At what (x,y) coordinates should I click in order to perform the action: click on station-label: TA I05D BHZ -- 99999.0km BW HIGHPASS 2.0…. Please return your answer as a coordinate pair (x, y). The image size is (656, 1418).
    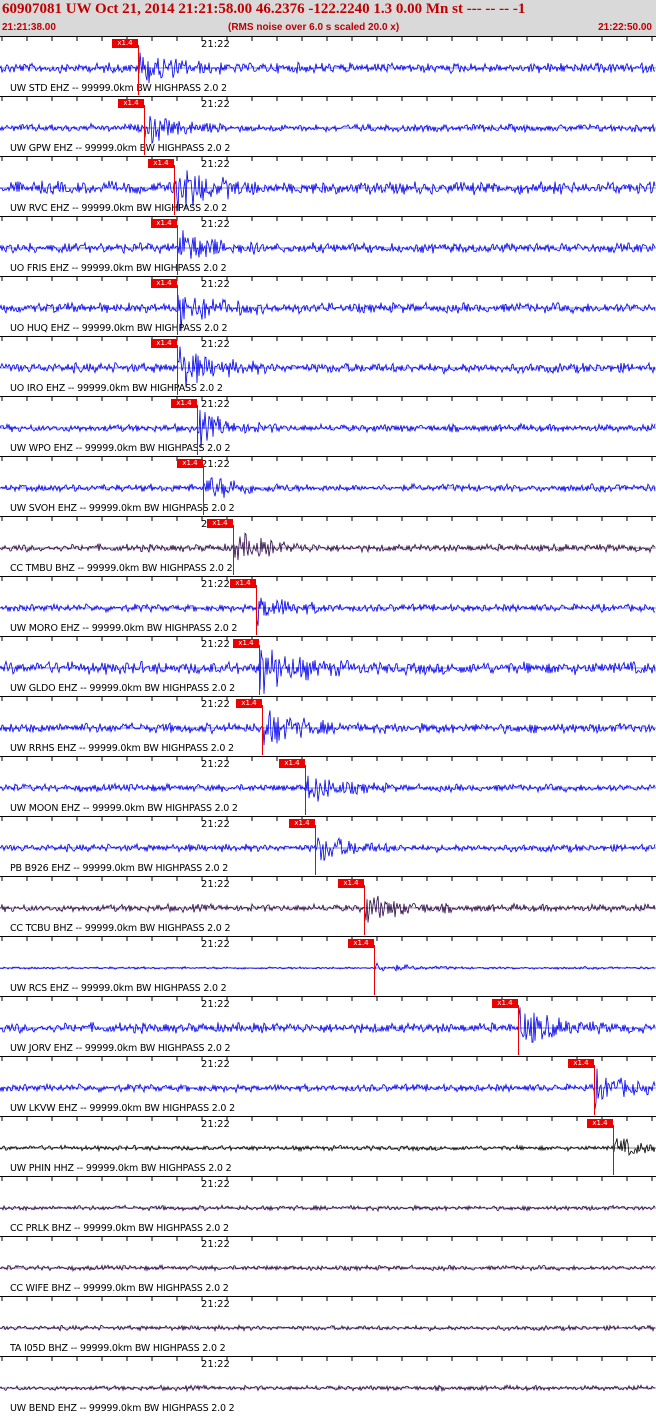
    Looking at the image, I should click on (118, 1348).